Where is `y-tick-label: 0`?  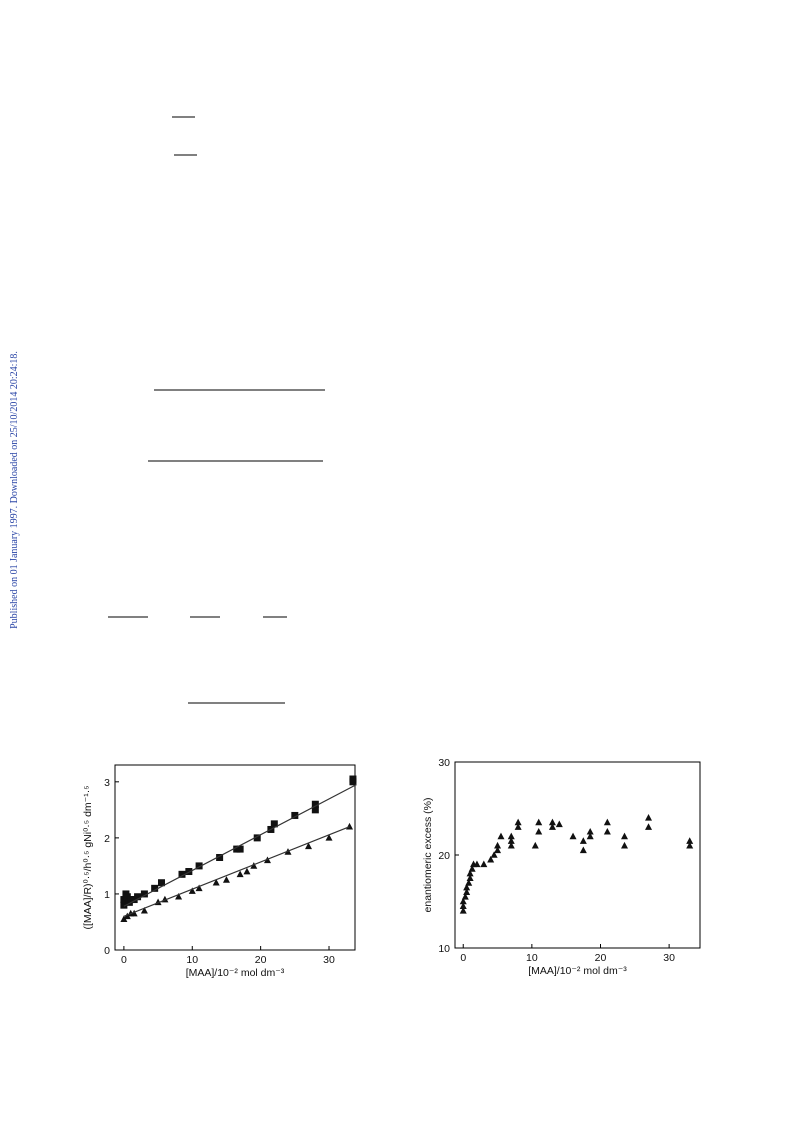 y-tick-label: 0 is located at coordinates (107, 951).